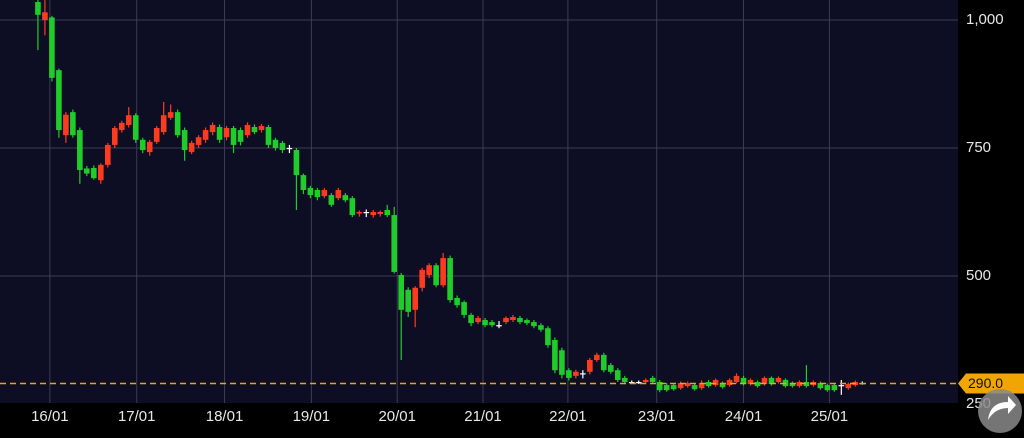  Describe the element at coordinates (985, 19) in the screenshot. I see `y-tick-label: 1,000` at that location.